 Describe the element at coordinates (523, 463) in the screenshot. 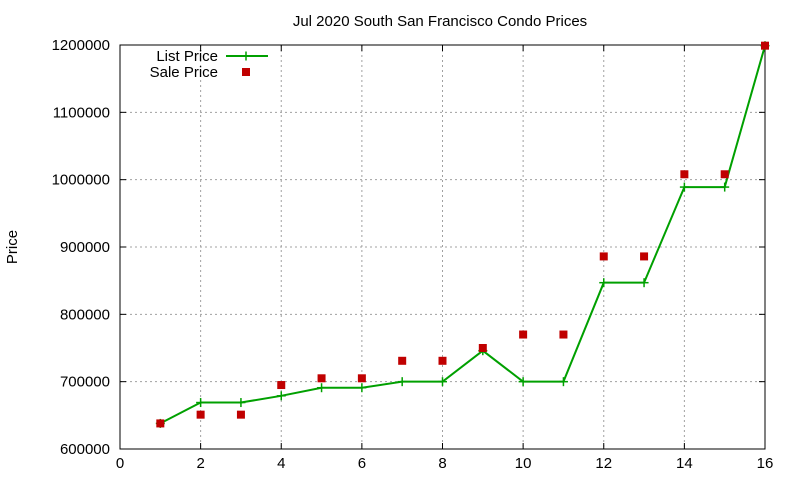

I see `x-tick-label: 10` at that location.